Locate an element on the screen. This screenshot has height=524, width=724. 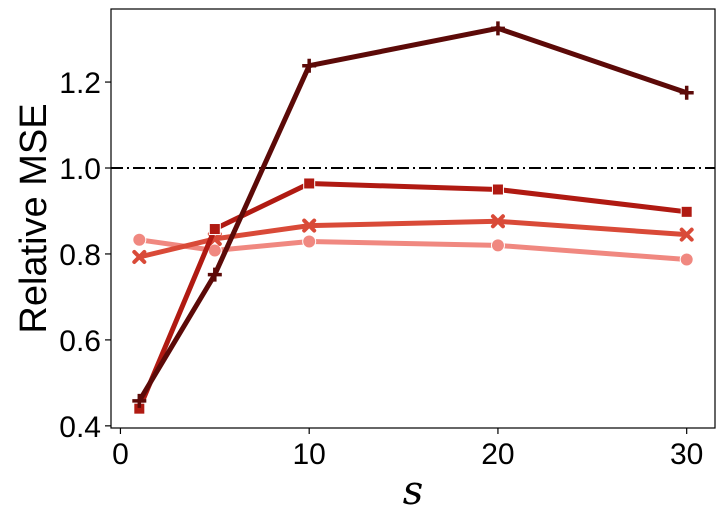
x-axis-label: s is located at coordinates (413, 491).